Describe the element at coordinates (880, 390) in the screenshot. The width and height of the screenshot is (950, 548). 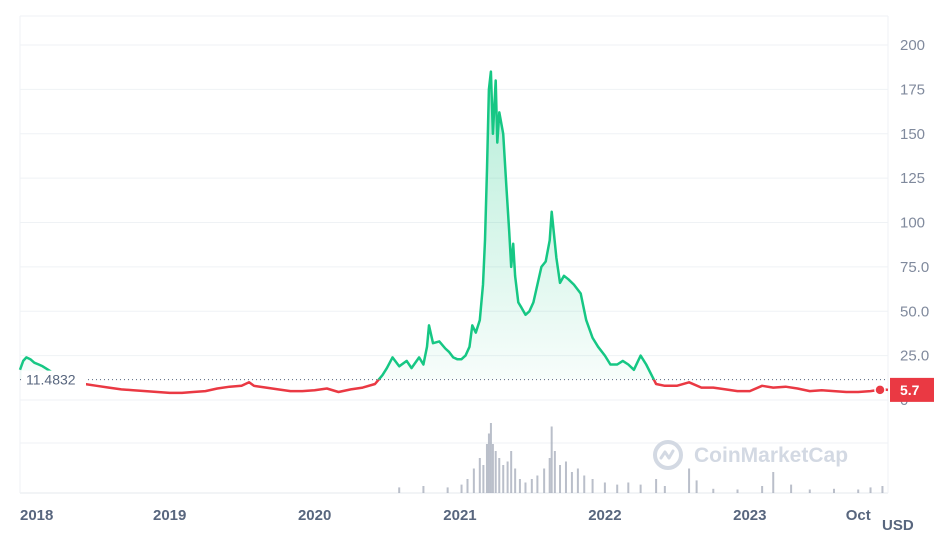
I see `current-price-marker` at that location.